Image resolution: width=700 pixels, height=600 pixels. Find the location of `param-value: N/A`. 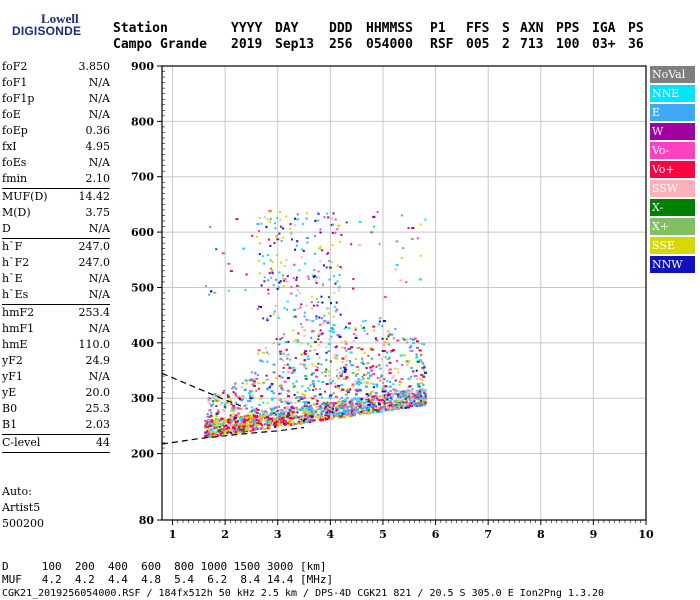

param-value: N/A is located at coordinates (99, 114).